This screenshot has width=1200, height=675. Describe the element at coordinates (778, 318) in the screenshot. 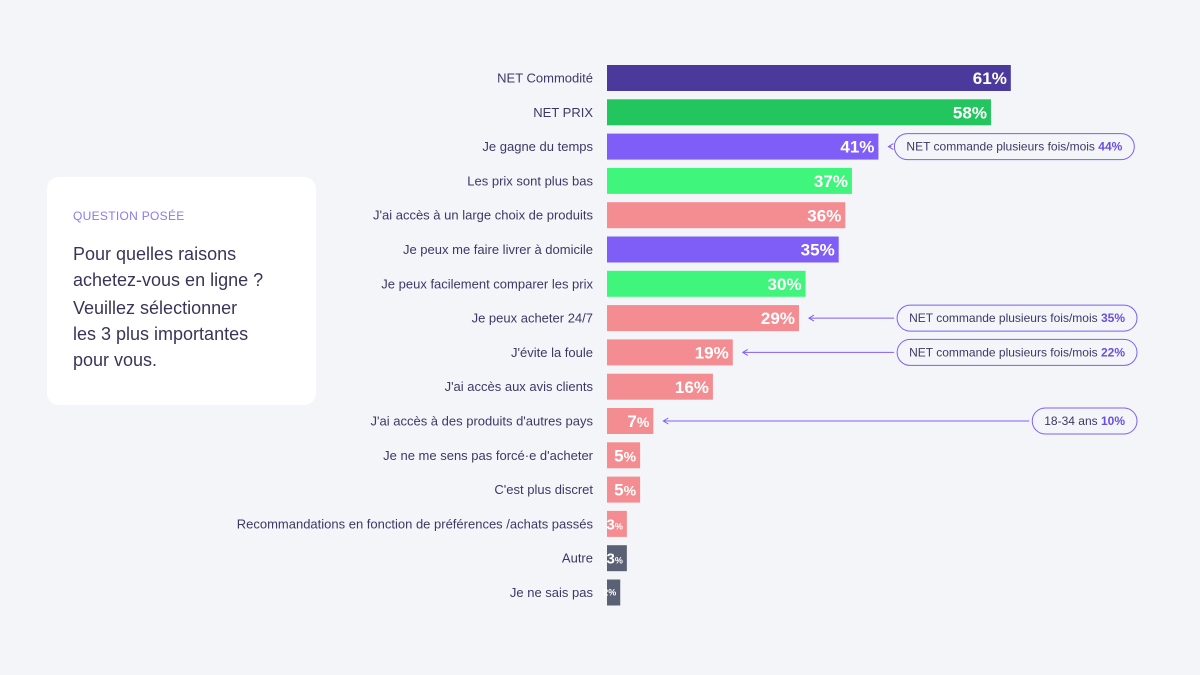

I see `bar-value-label: 29%` at that location.